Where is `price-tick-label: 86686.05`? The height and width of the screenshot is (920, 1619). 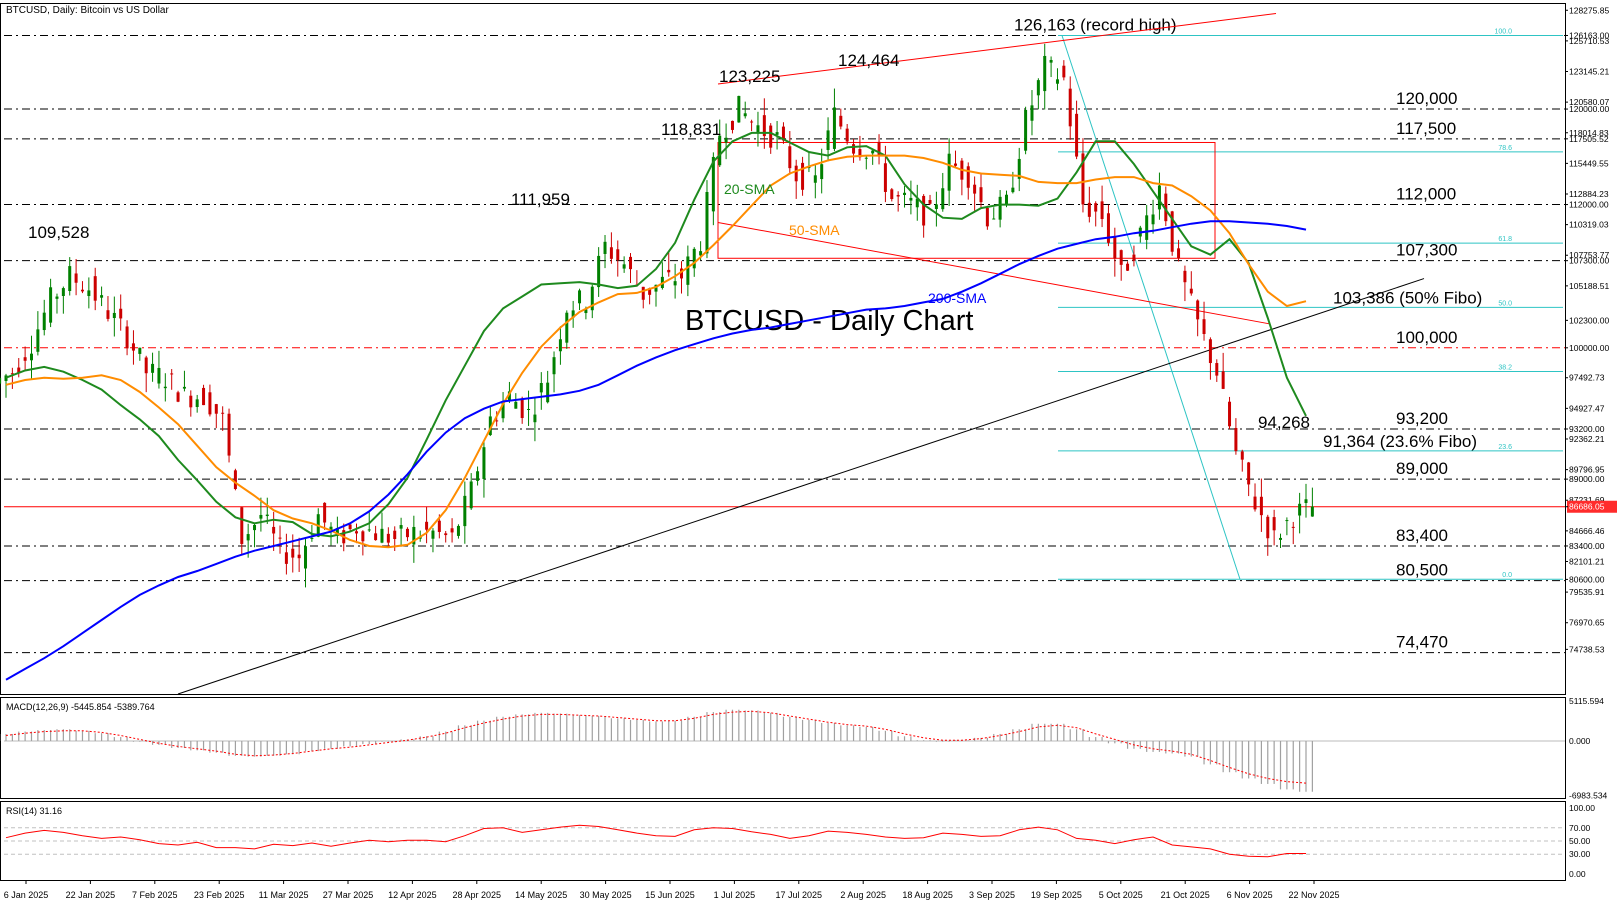
price-tick-label: 86686.05 is located at coordinates (1587, 507).